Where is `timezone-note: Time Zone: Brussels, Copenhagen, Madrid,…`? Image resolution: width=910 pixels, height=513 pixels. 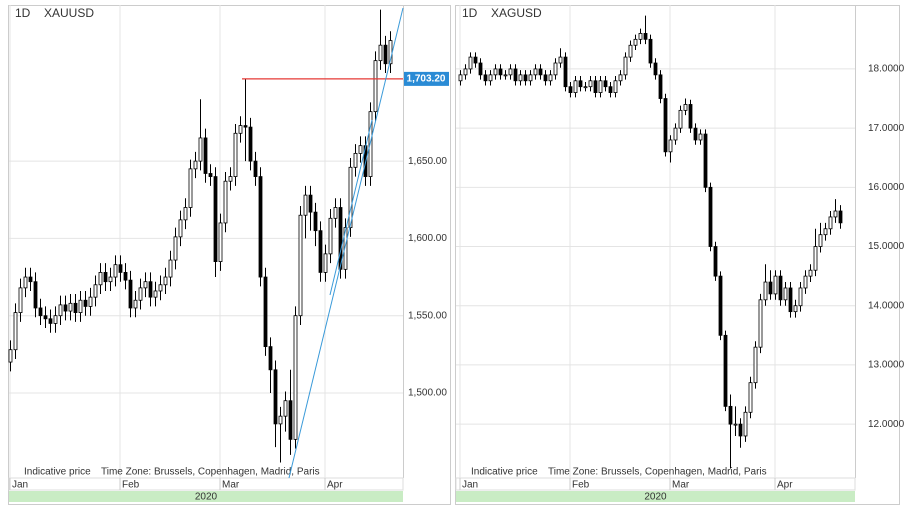 timezone-note: Time Zone: Brussels, Copenhagen, Madrid,… is located at coordinates (210, 472).